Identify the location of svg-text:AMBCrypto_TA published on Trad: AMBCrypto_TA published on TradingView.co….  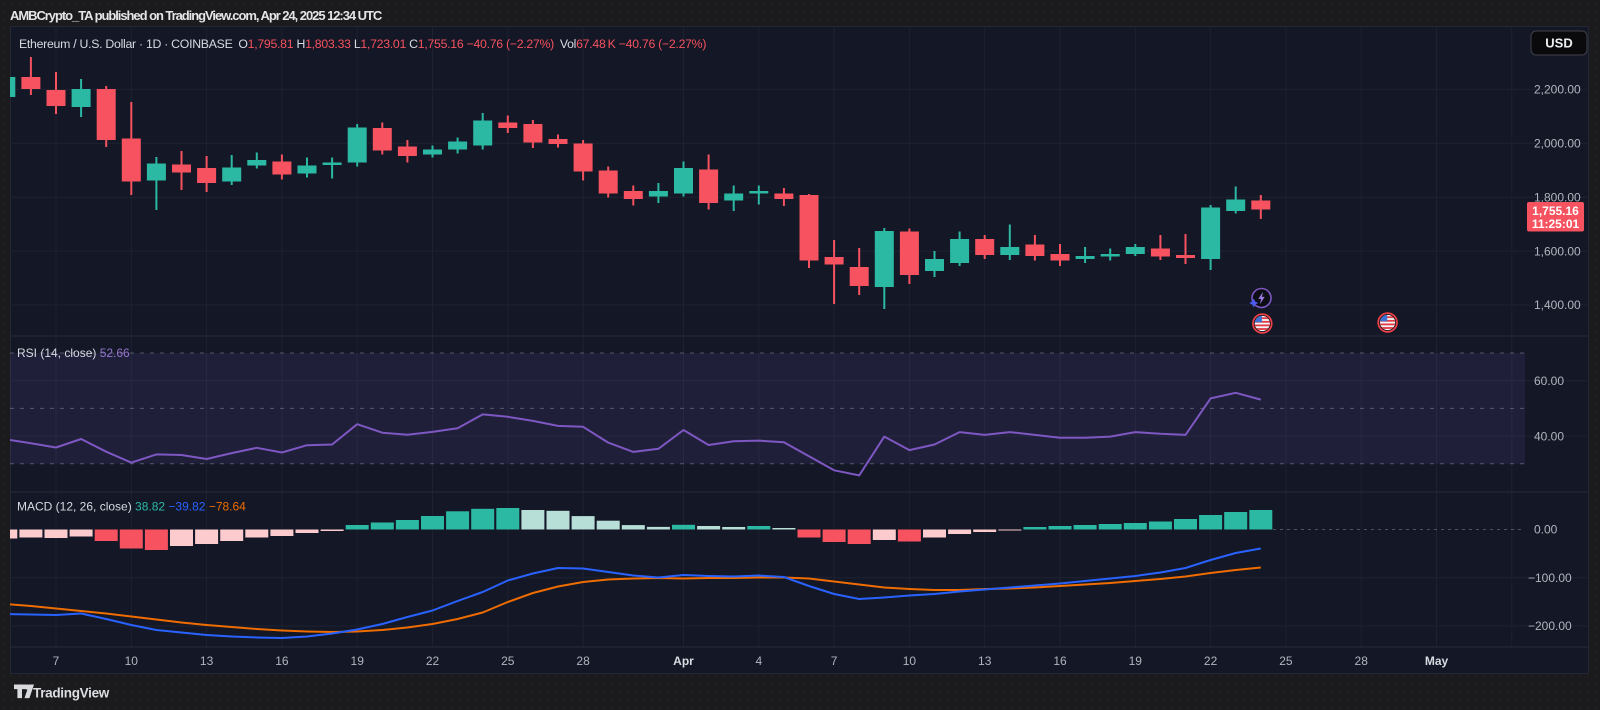
(196, 15).